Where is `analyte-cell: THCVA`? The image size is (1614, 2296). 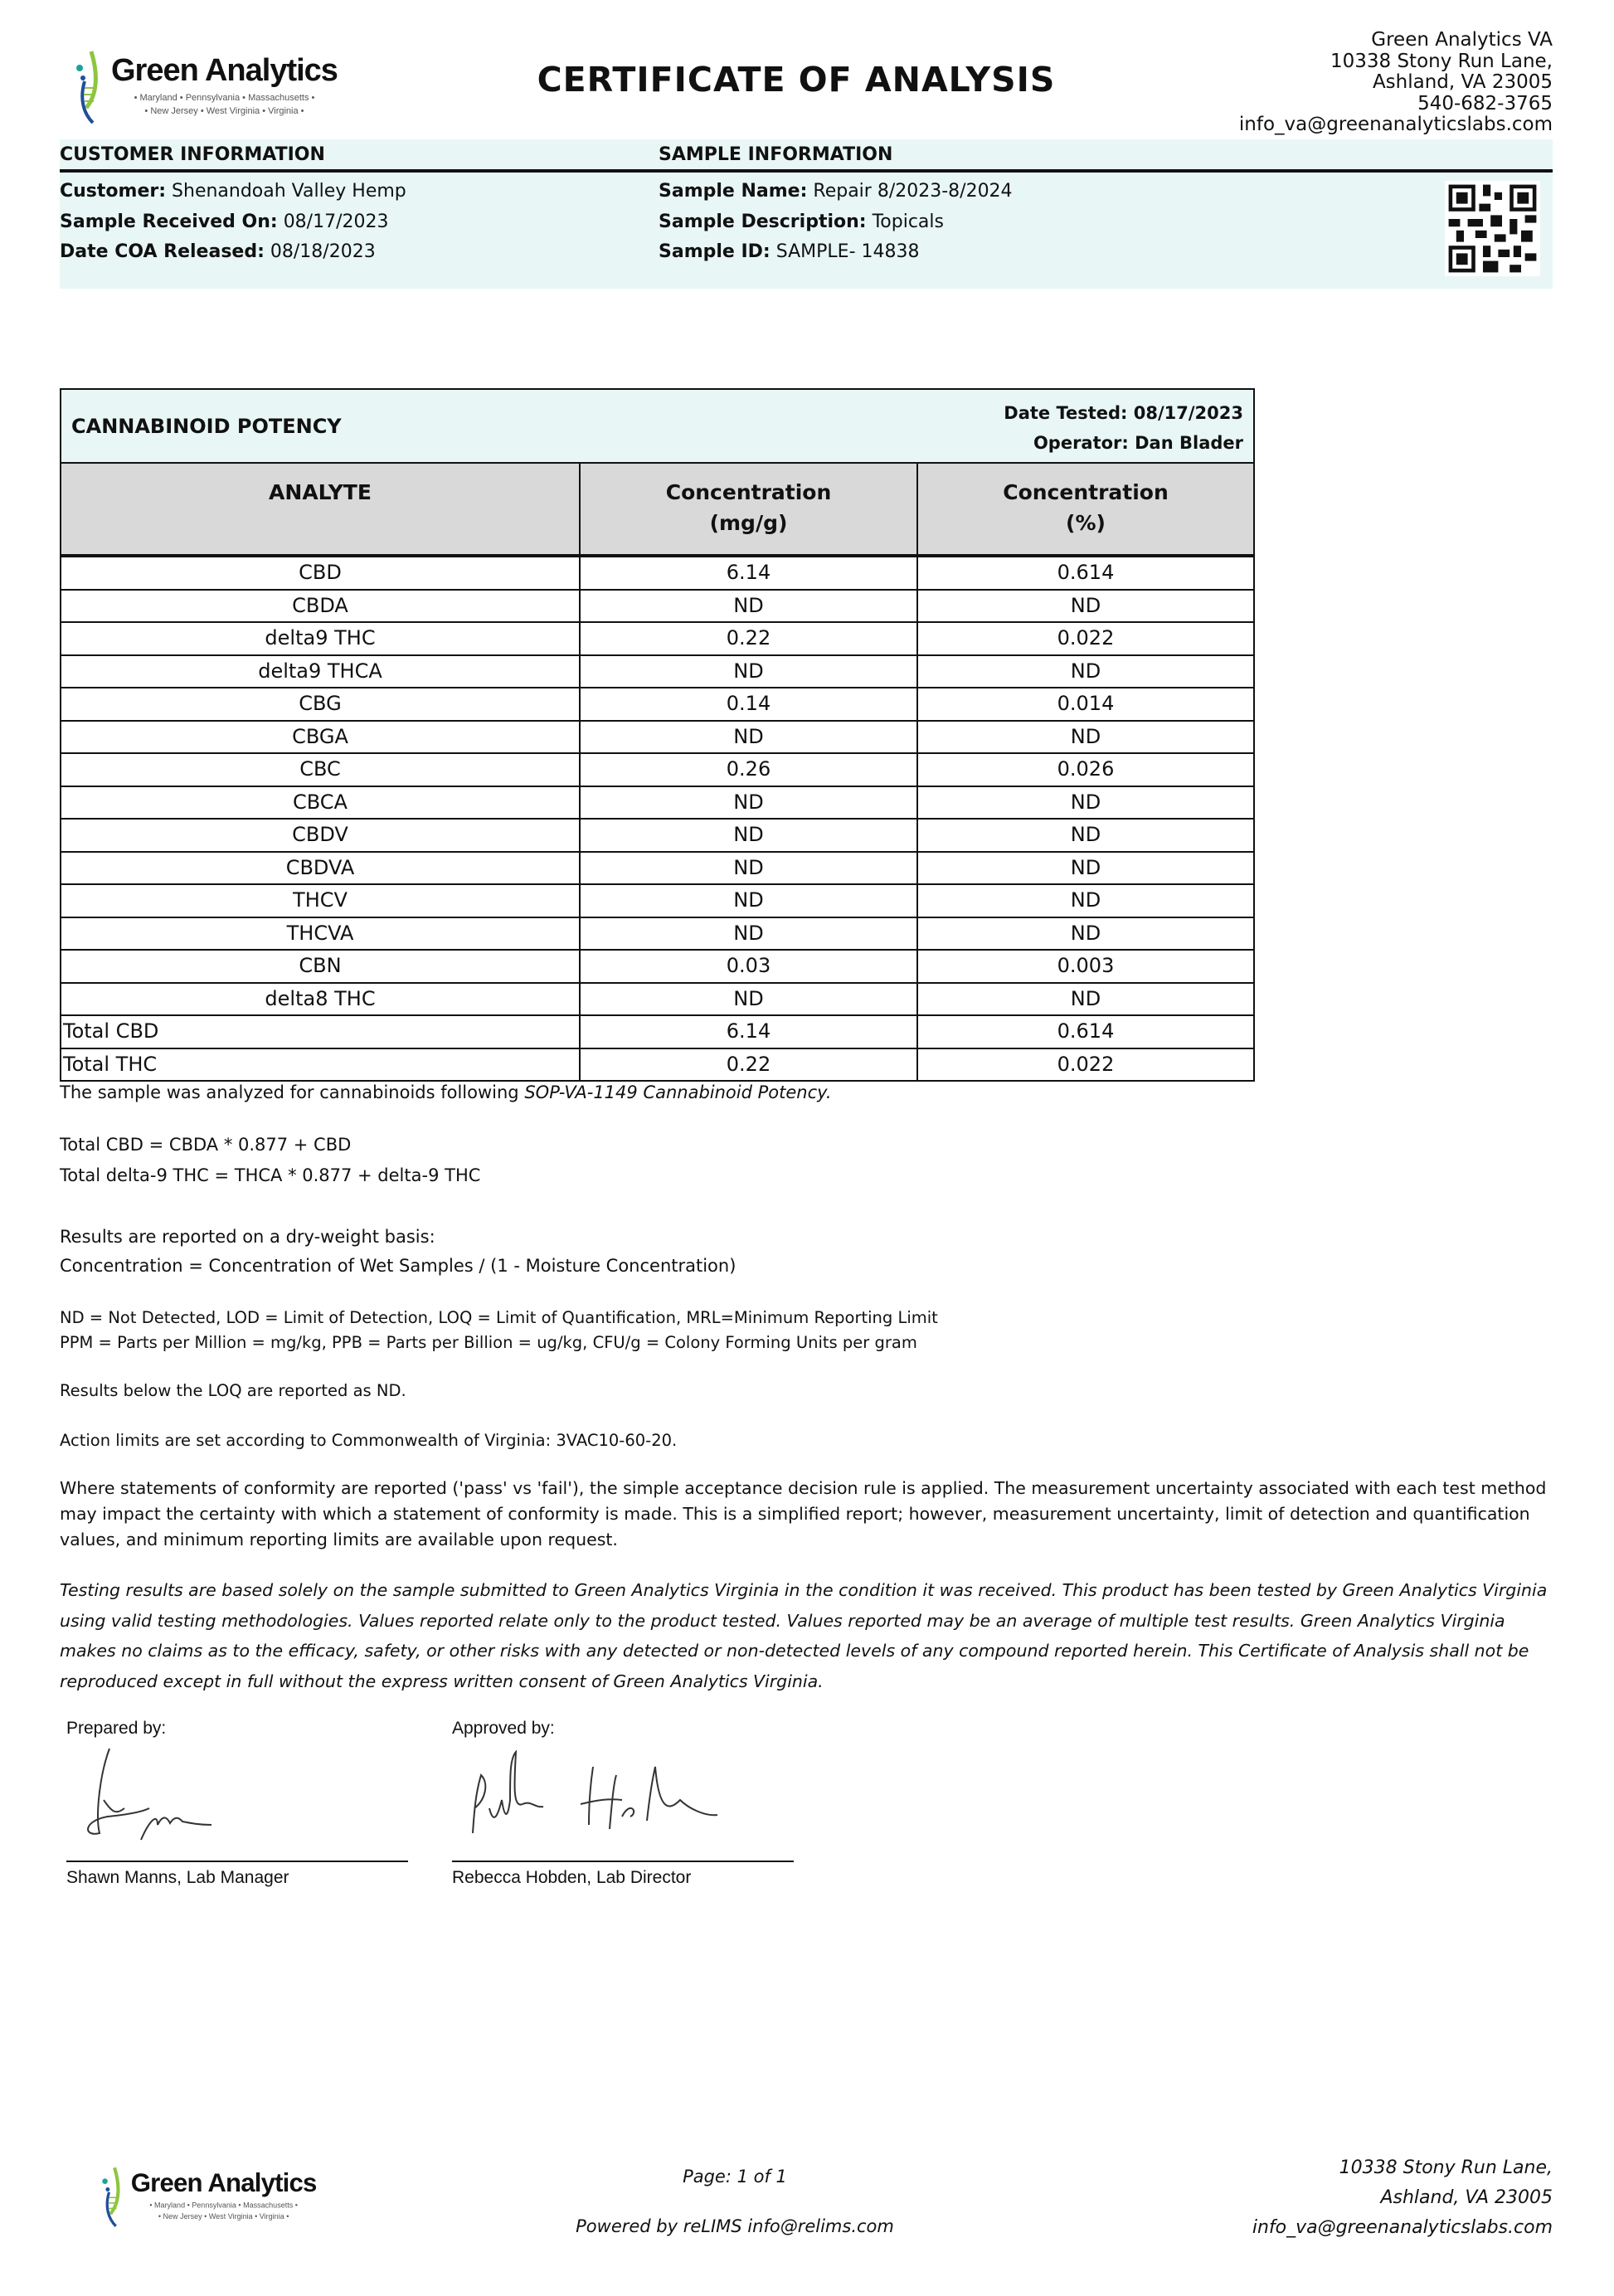 analyte-cell: THCVA is located at coordinates (321, 933).